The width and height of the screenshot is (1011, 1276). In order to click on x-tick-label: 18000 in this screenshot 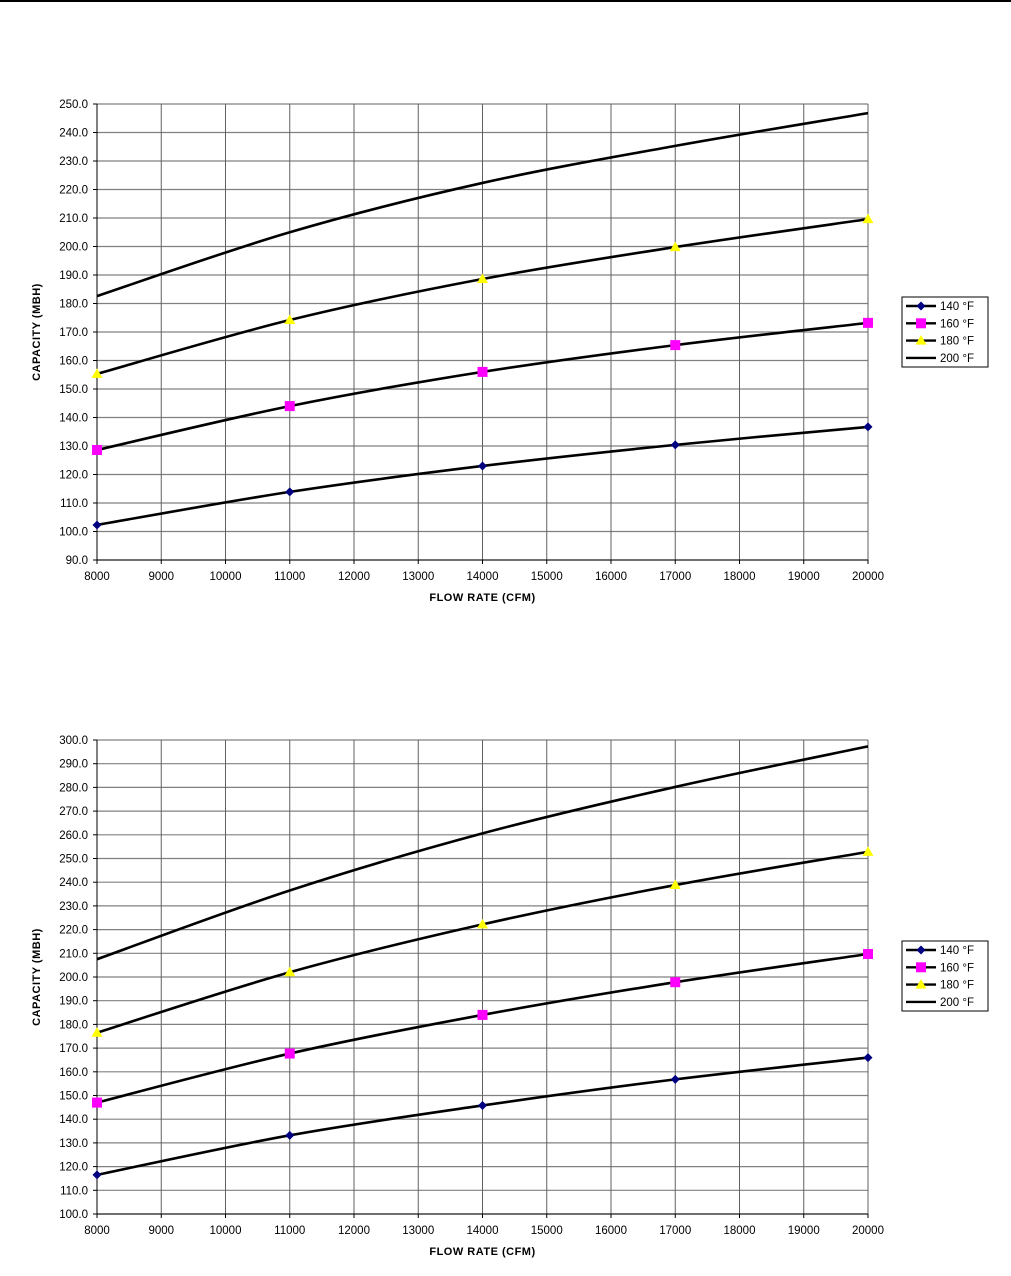, I will do `click(740, 577)`.